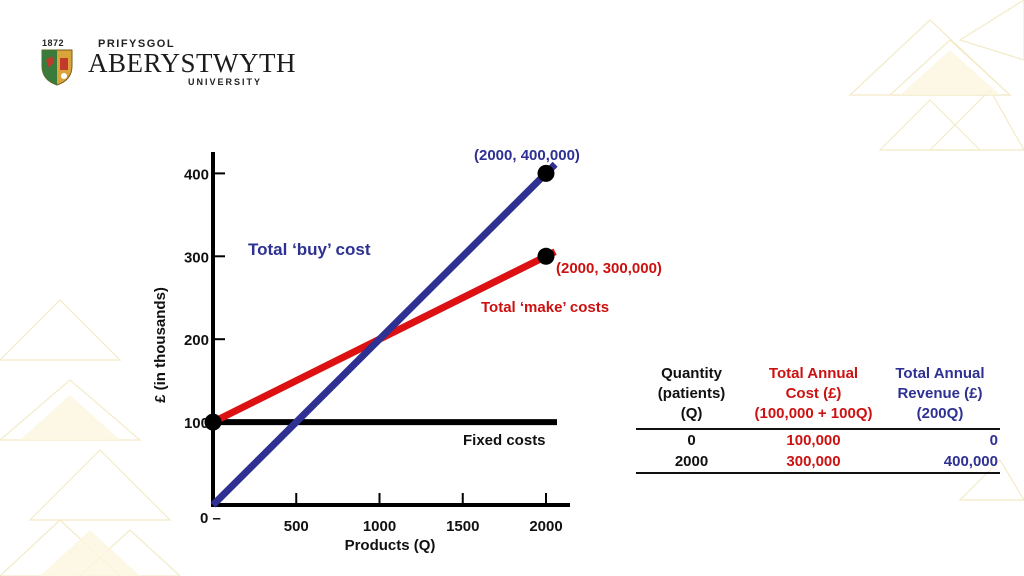  Describe the element at coordinates (993, 440) in the screenshot. I see `cell-revenue: 0` at that location.